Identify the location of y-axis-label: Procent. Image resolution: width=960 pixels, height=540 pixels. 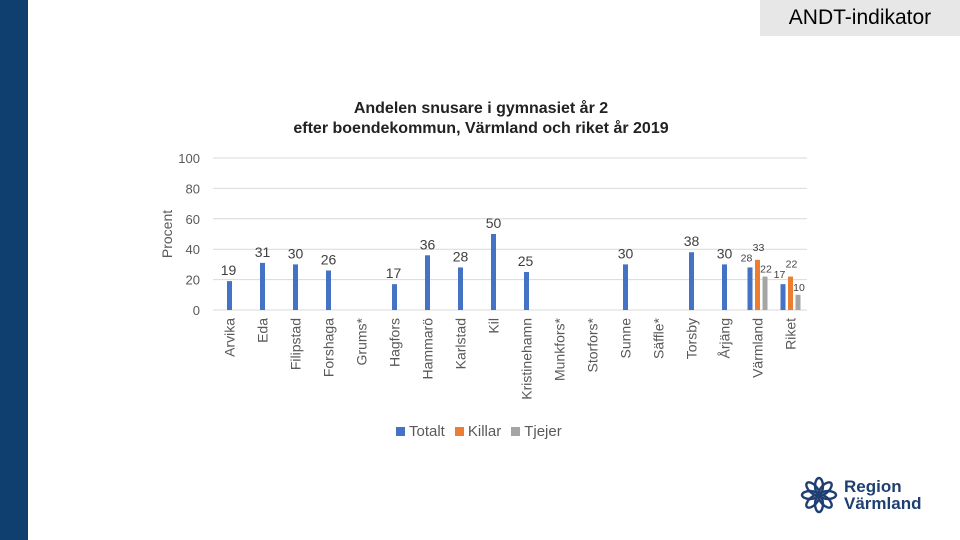
(167, 234).